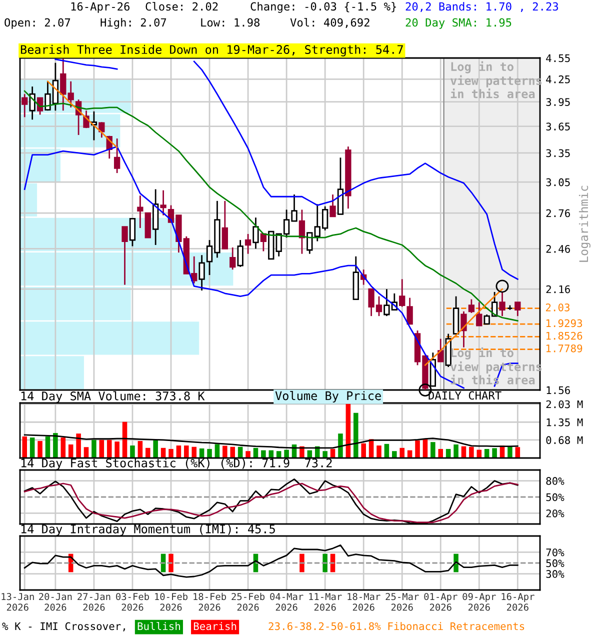  Describe the element at coordinates (555, 481) in the screenshot. I see `y-tick-label: 80%` at that location.